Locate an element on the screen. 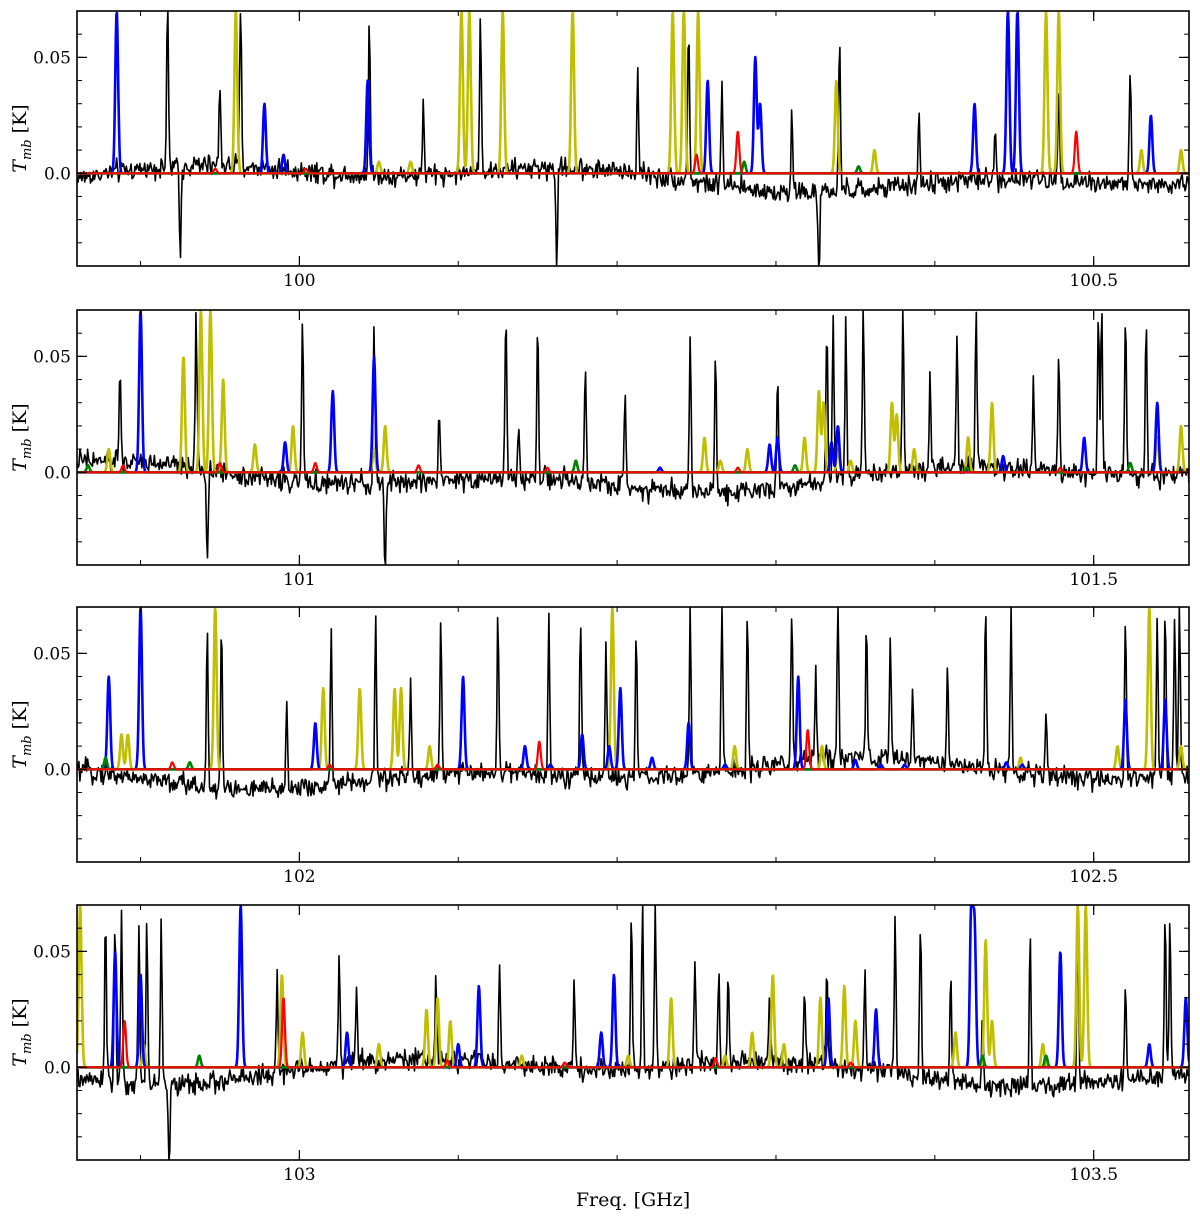 This screenshot has height=1222, width=1200. panel-4-y-tick-label: 0.05 is located at coordinates (52, 952).